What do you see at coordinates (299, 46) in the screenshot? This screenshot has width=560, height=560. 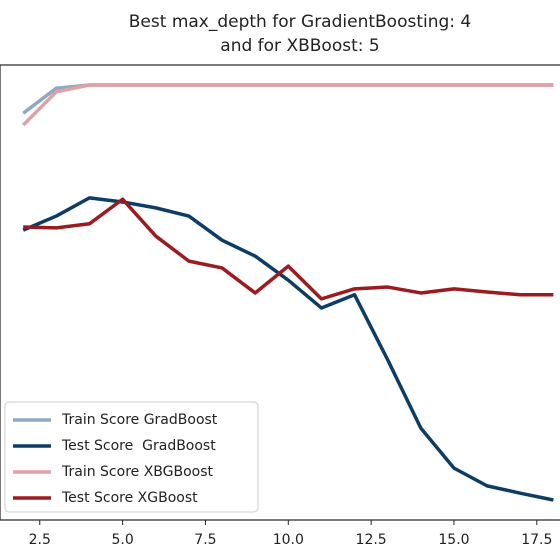 I see `chart-title: and for XBBoost: 5` at bounding box center [299, 46].